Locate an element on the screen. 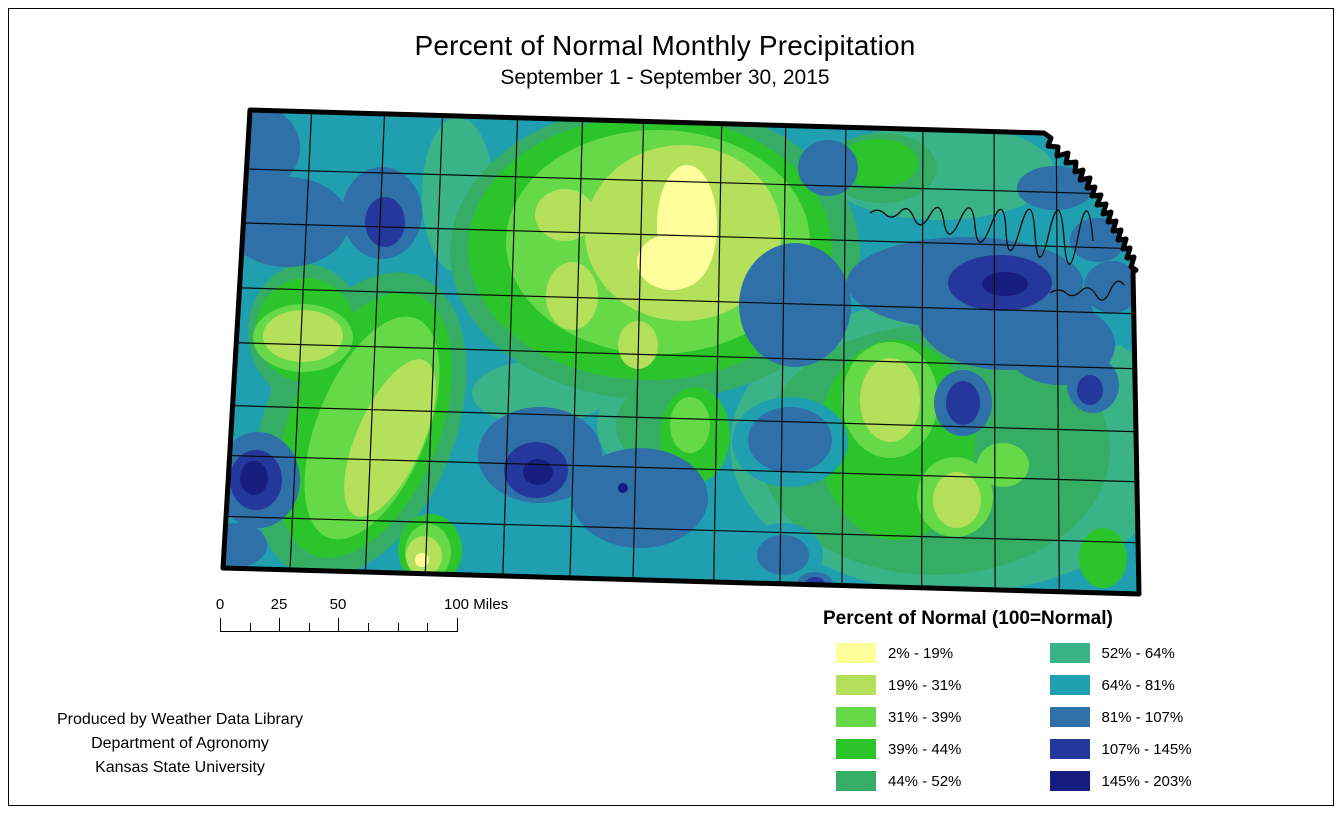 This screenshot has height=816, width=1344. legend-item: 44% - 52% is located at coordinates (943, 781).